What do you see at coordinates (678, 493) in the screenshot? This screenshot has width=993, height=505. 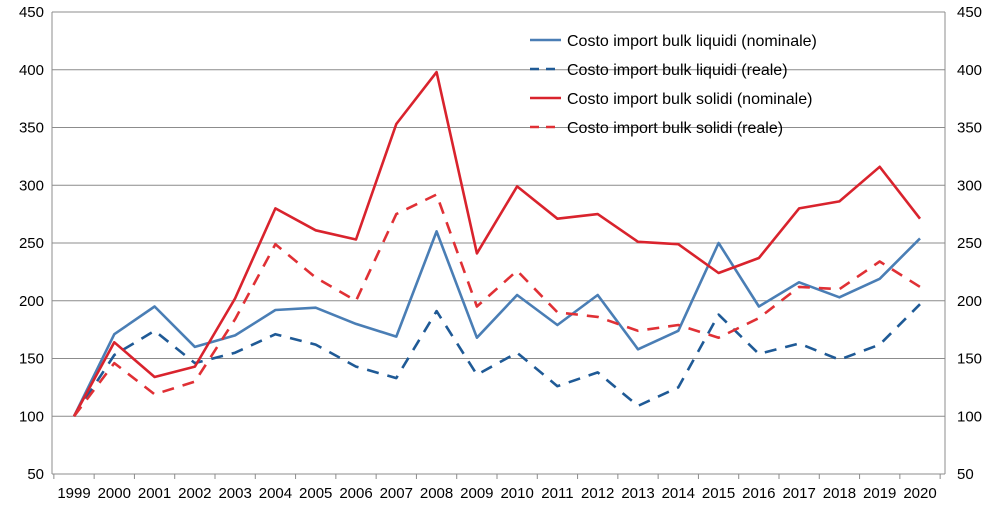 I see `x-tick-label: 2014` at bounding box center [678, 493].